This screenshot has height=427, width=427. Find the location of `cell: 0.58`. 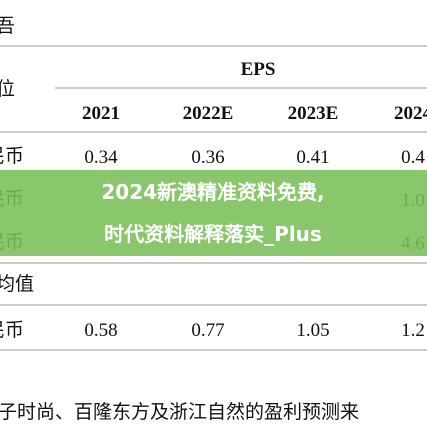

cell: 0.58 is located at coordinates (100, 330).